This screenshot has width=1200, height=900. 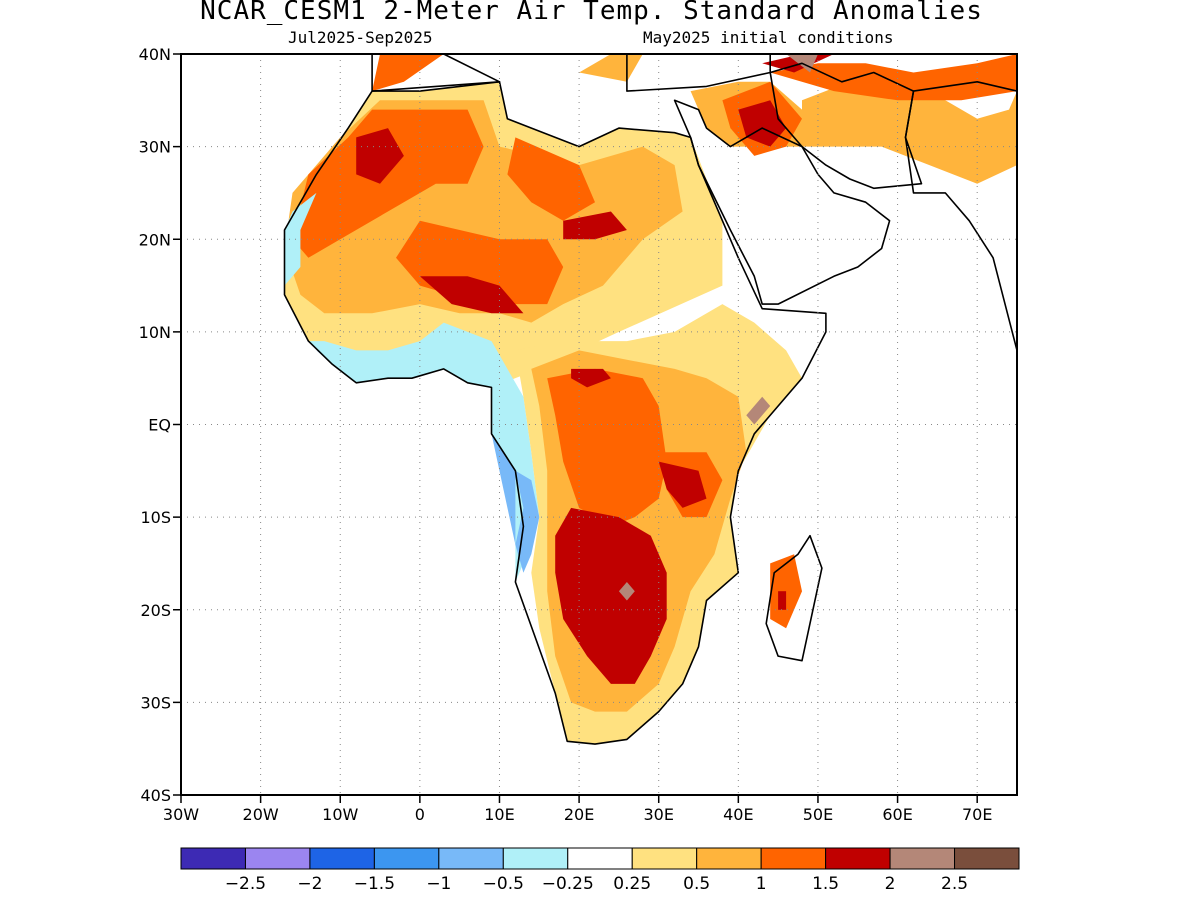 I want to click on x-tick-label: 50E, so click(x=818, y=814).